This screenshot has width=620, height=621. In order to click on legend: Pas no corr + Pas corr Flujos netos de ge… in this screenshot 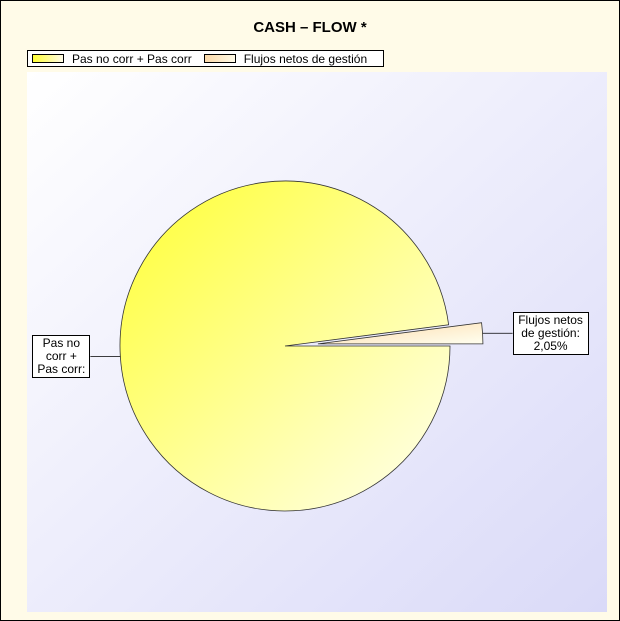, I will do `click(206, 58)`.